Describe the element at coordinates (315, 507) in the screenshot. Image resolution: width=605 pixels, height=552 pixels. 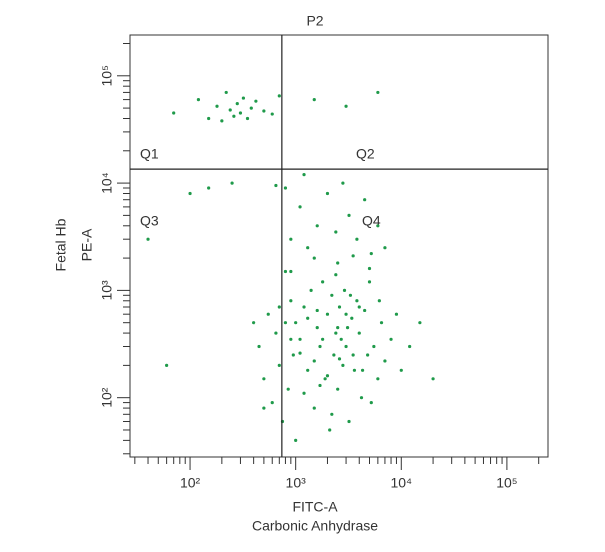
I see `x-axis-label: FITC-A` at that location.